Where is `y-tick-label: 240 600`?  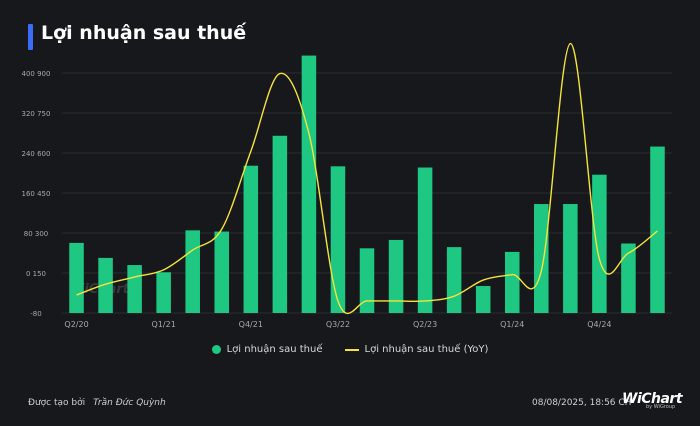
y-tick-label: 240 600 is located at coordinates (36, 154).